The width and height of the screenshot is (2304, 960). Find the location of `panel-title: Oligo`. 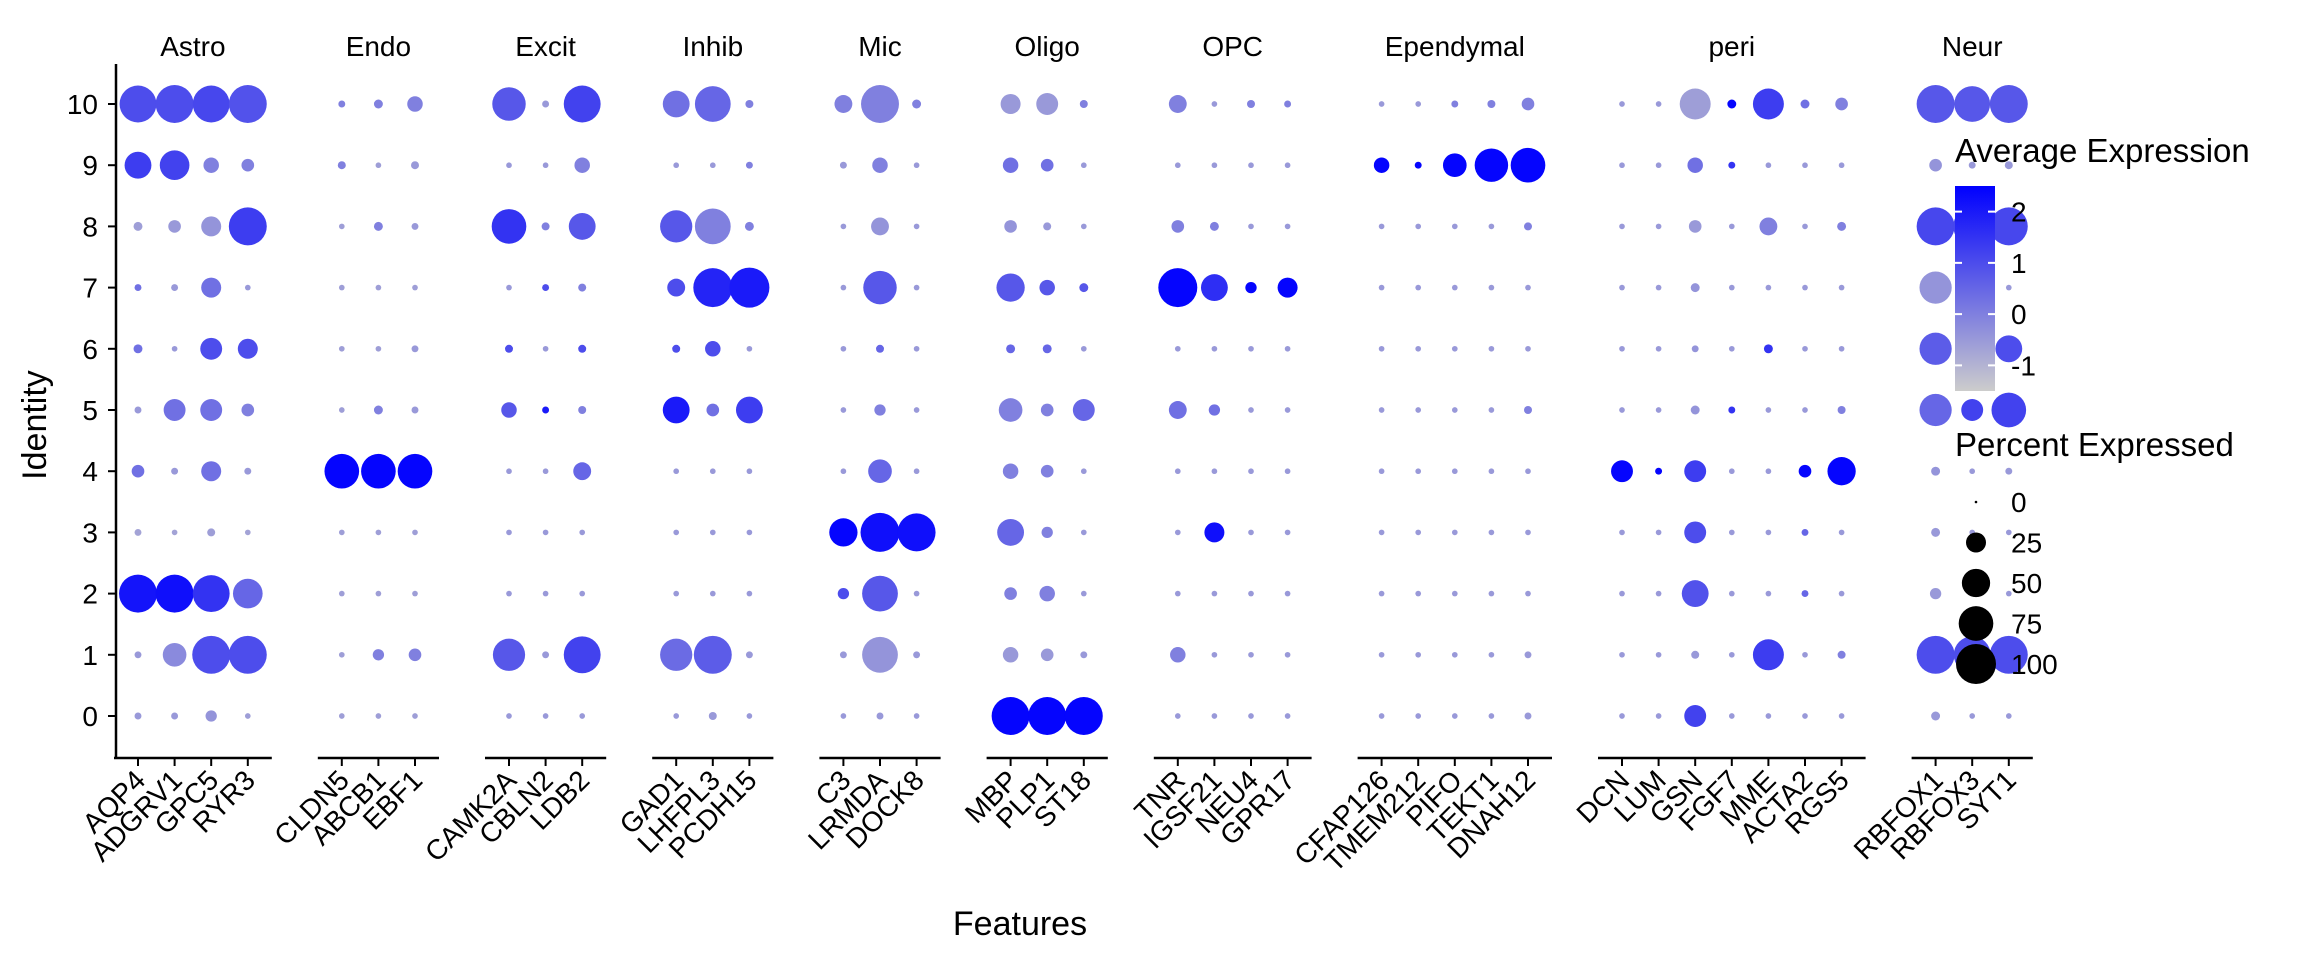

panel-title: Oligo is located at coordinates (1047, 46).